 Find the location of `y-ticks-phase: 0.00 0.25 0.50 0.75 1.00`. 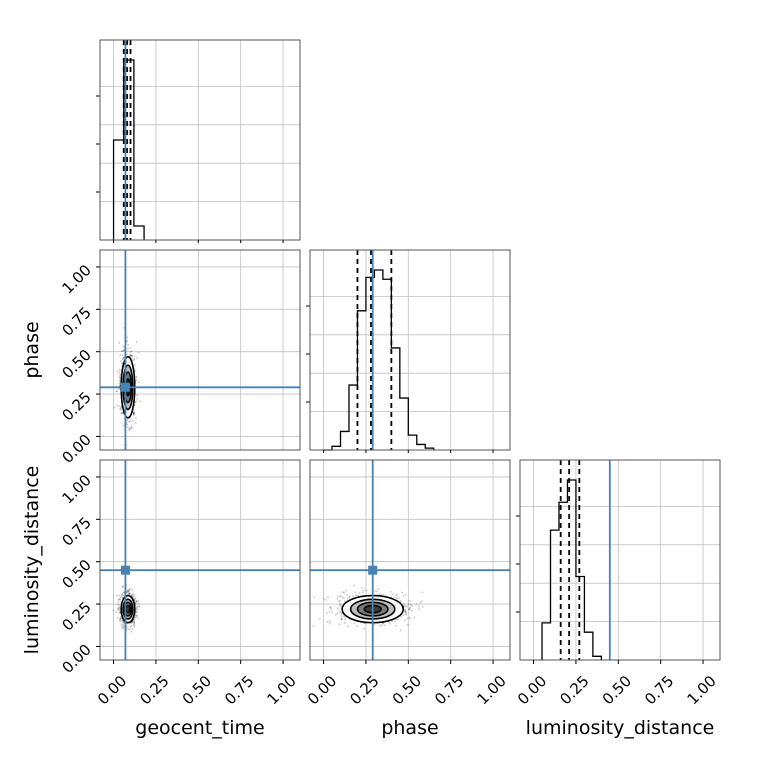

y-ticks-phase: 0.00 0.25 0.50 0.75 1.00 is located at coordinates (79, 364).